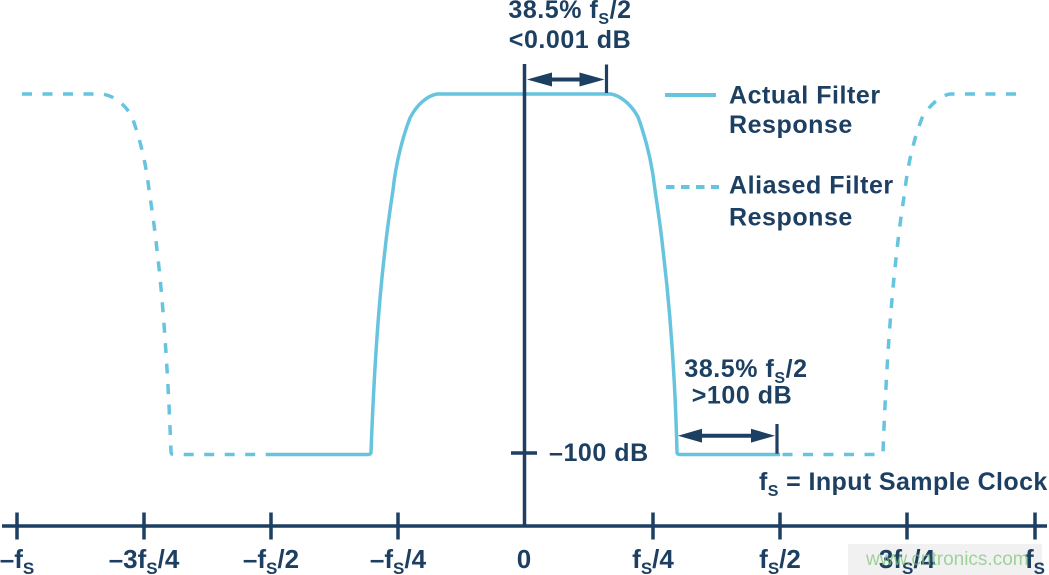  I want to click on svg-text: 0, so click(524, 559).